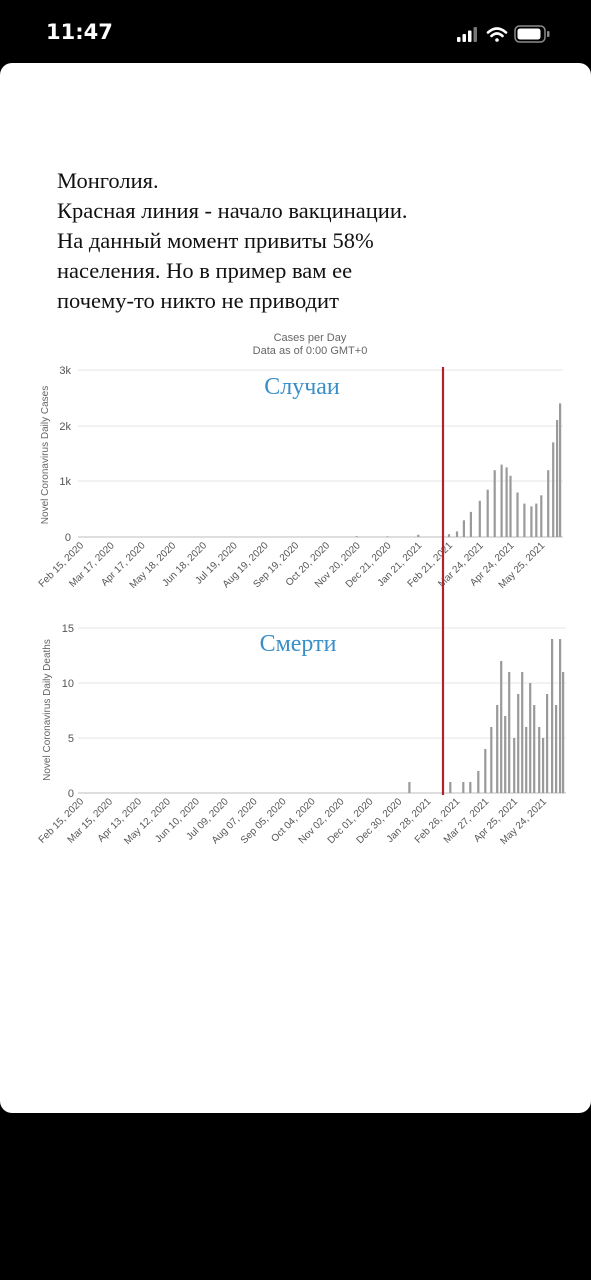 Image resolution: width=591 pixels, height=1280 pixels. I want to click on cases-y-tick: 0, so click(68, 538).